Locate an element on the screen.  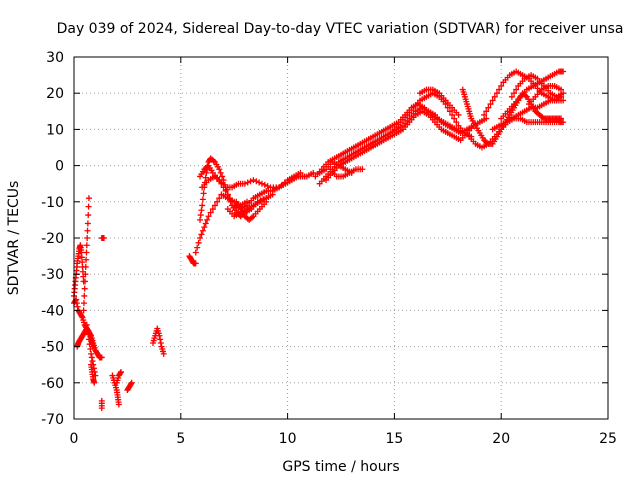
y-tick-label: -20 is located at coordinates (52, 239).